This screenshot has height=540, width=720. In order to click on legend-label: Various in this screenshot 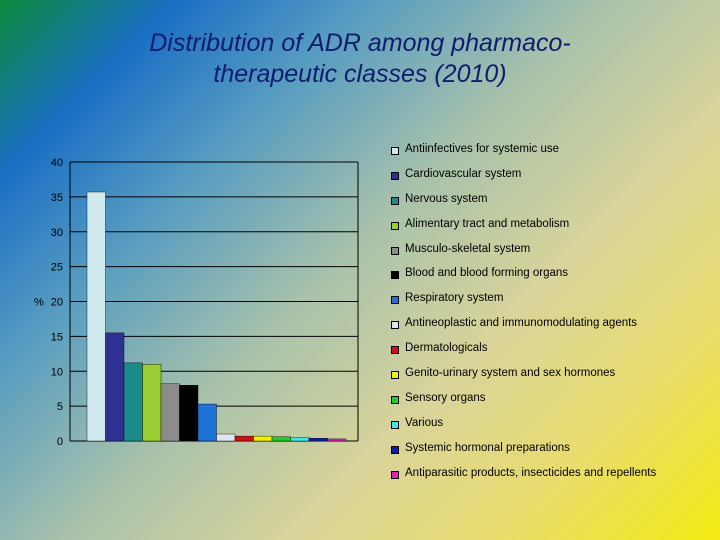, I will do `click(424, 422)`.